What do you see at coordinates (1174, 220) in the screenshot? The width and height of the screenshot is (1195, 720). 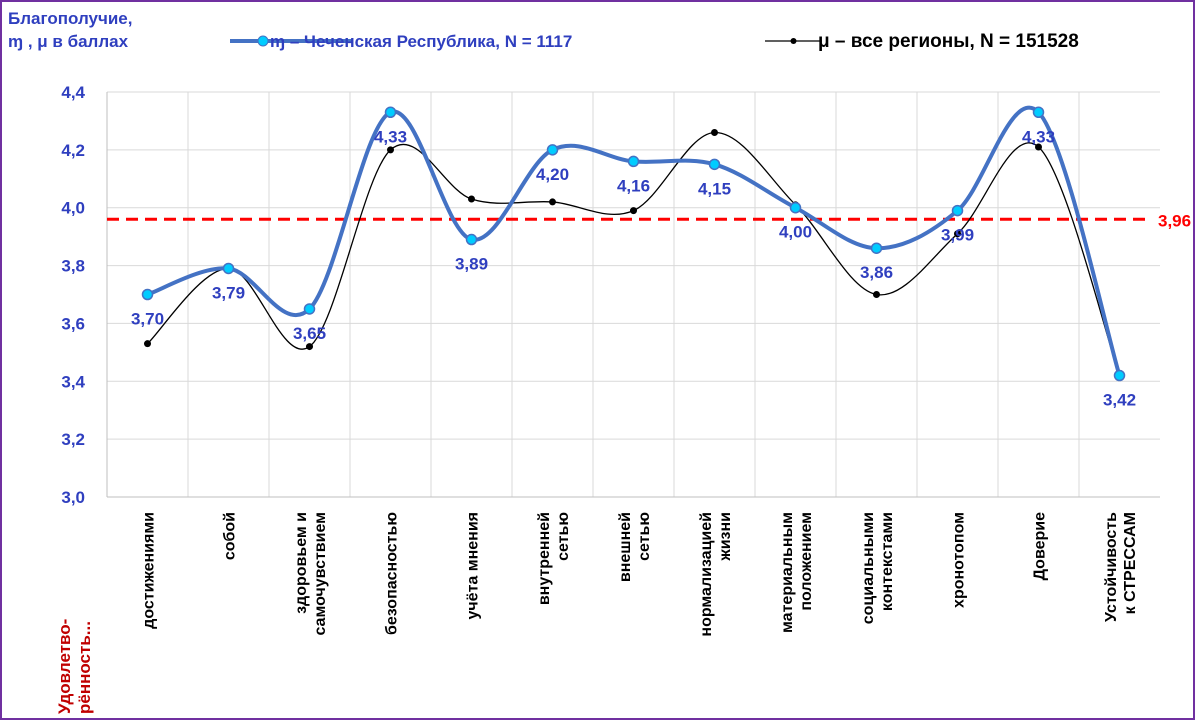 I see `reference-label: 3,96` at bounding box center [1174, 220].